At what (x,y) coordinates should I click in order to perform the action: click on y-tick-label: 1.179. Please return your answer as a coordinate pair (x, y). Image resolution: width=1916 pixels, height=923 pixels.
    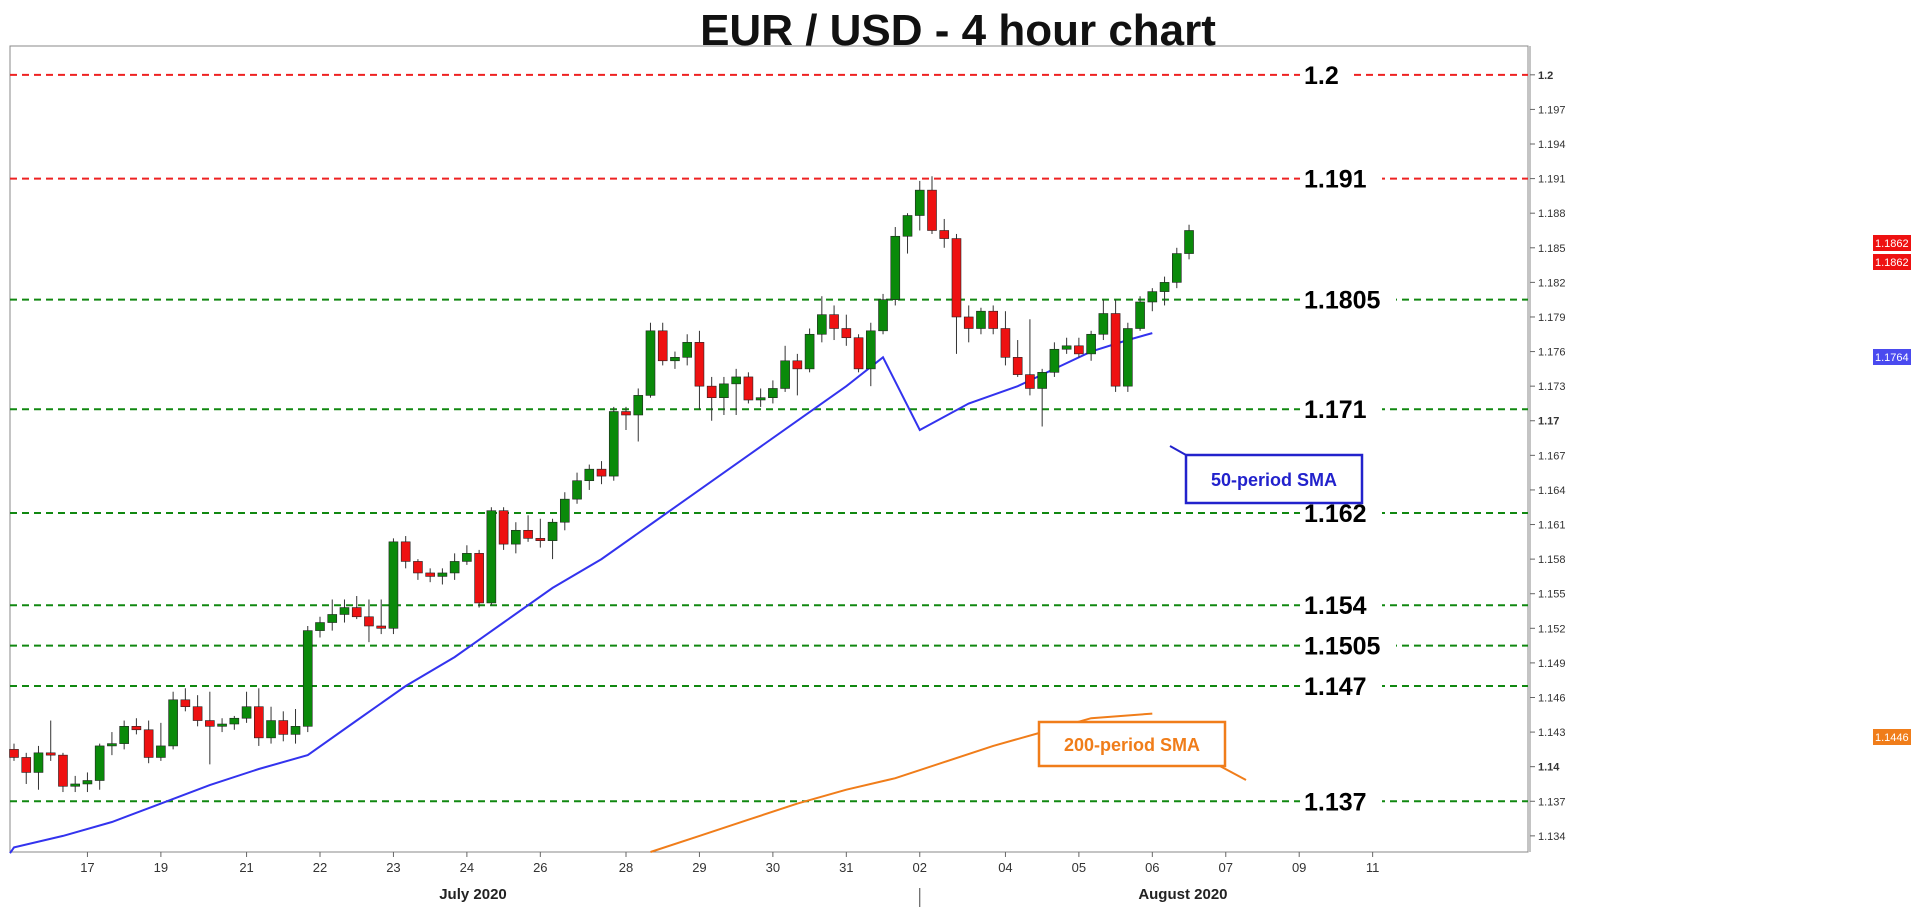
    Looking at the image, I should click on (1552, 318).